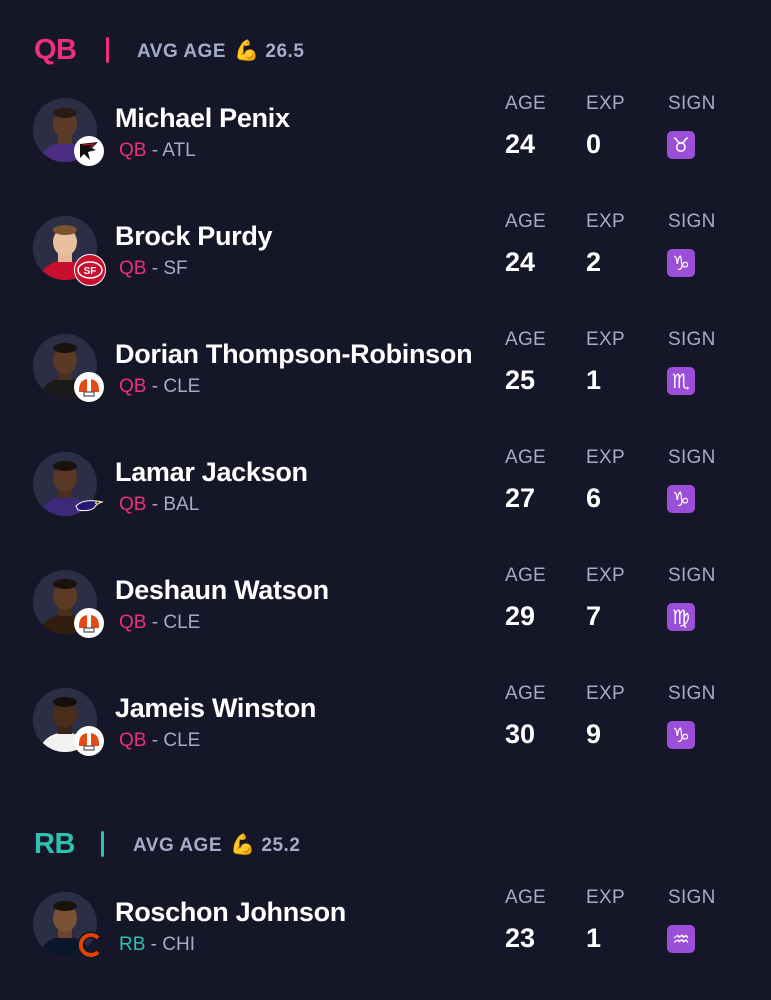 The width and height of the screenshot is (771, 1000). I want to click on player-position-team: RB - CHI, so click(157, 945).